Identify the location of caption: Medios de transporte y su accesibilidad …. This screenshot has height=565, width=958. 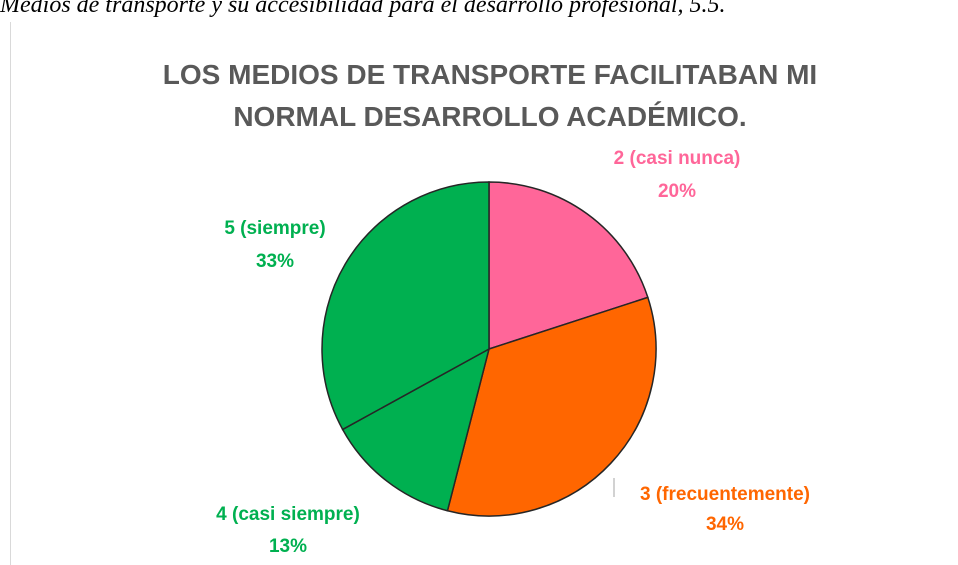
(363, 9).